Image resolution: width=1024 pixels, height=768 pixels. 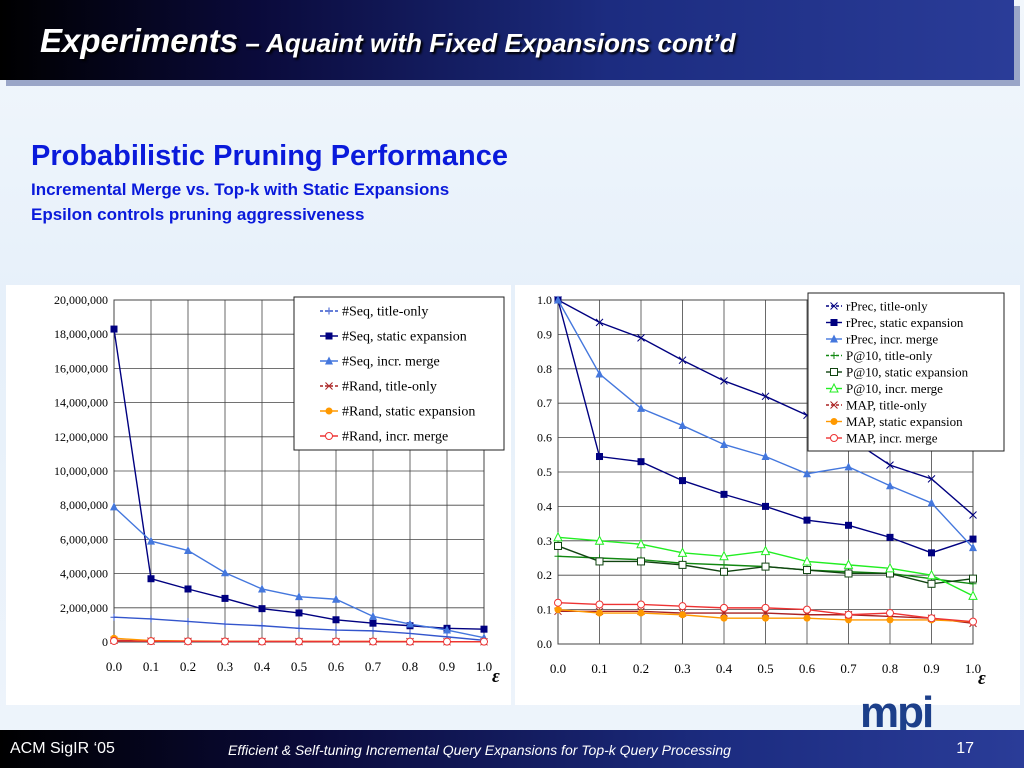 I want to click on section-title: Probabilistic Pruning Performance, so click(x=269, y=156).